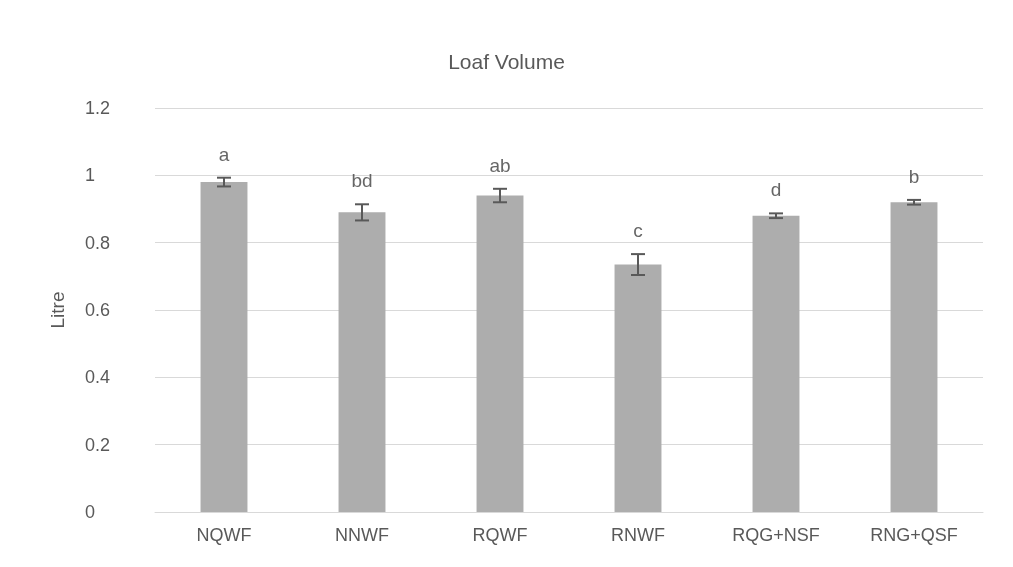  Describe the element at coordinates (362, 535) in the screenshot. I see `x-tick-label: NNWF` at that location.